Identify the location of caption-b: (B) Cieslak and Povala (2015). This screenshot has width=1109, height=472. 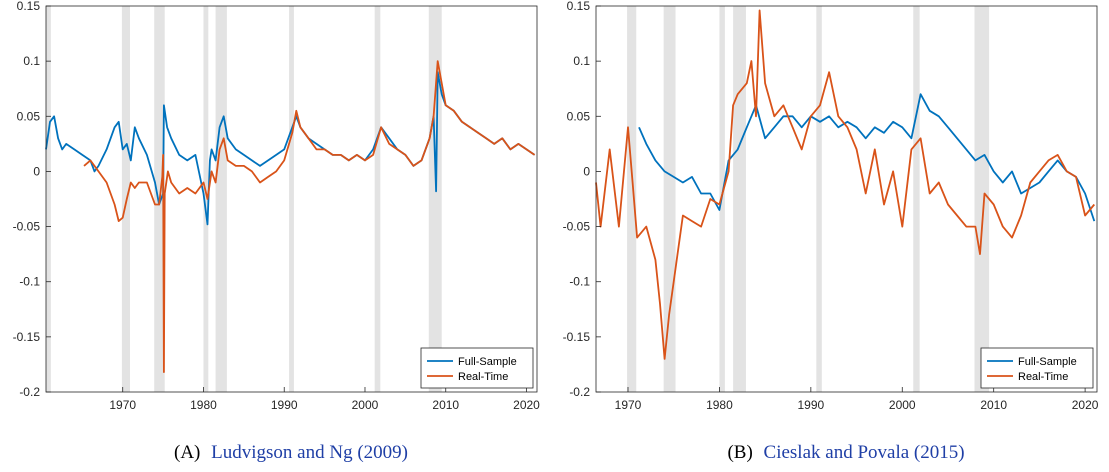
(845, 452).